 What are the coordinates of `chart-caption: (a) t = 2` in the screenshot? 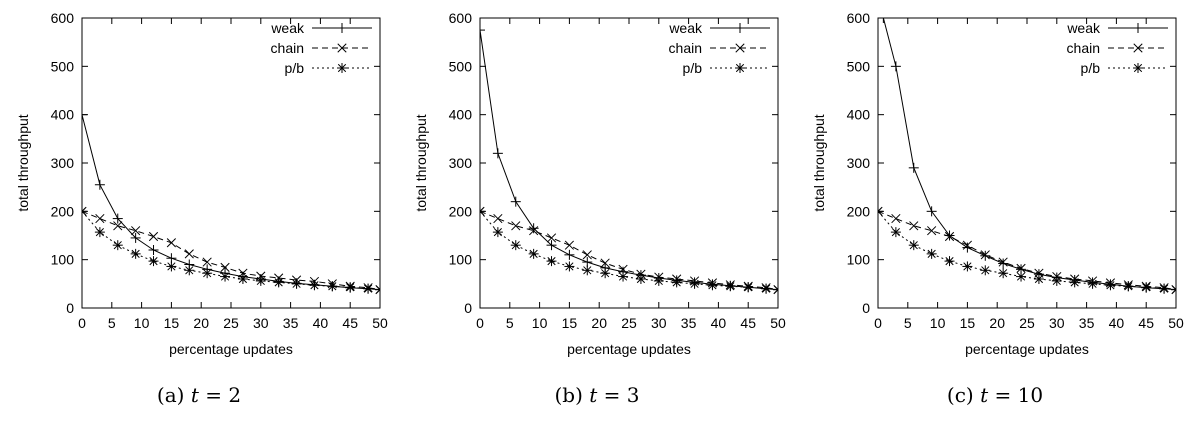 It's located at (199, 395).